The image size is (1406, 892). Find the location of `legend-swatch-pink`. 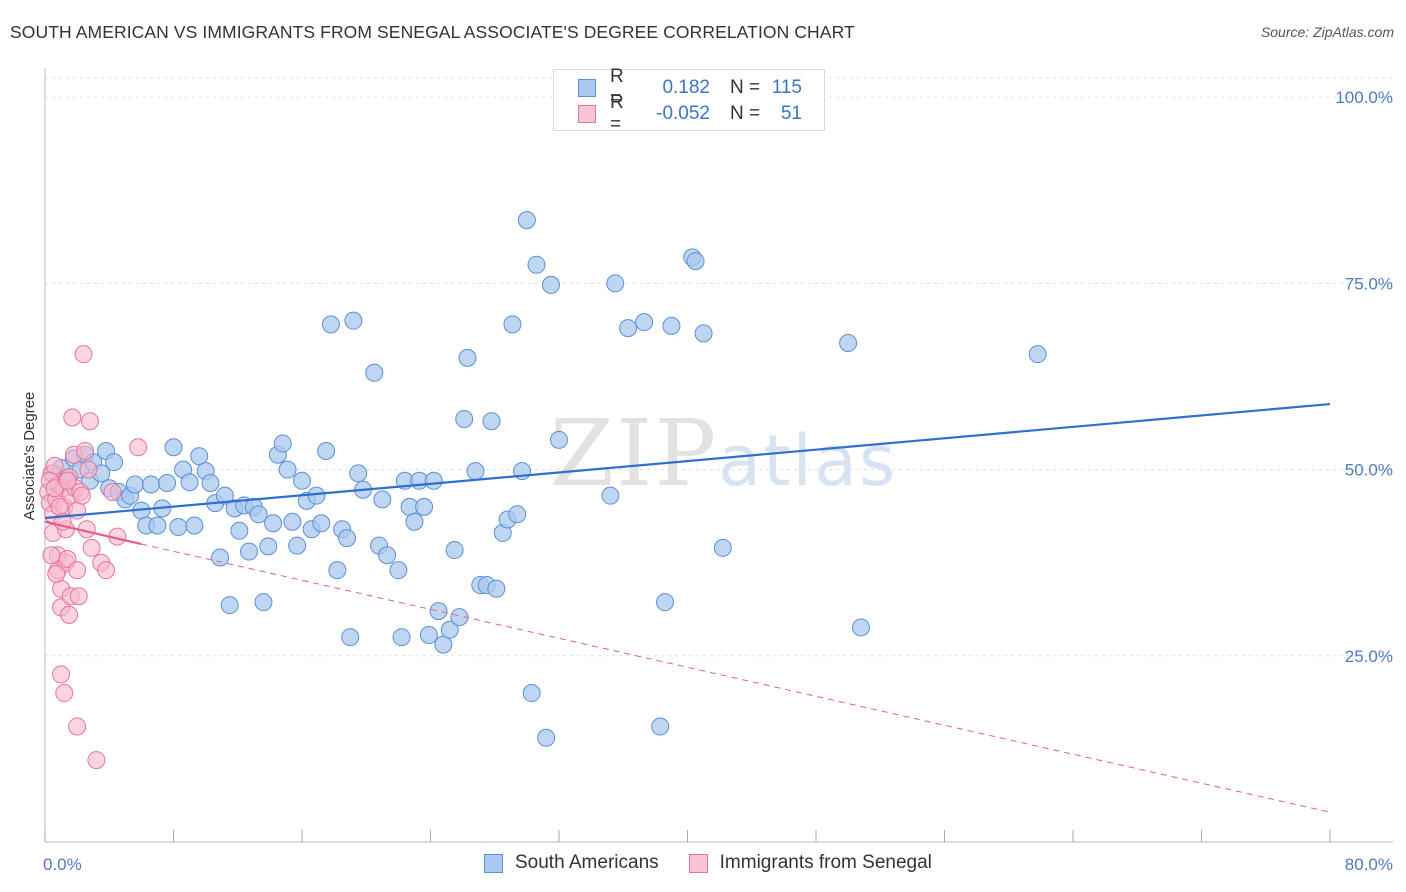

legend-swatch-pink is located at coordinates (587, 114).